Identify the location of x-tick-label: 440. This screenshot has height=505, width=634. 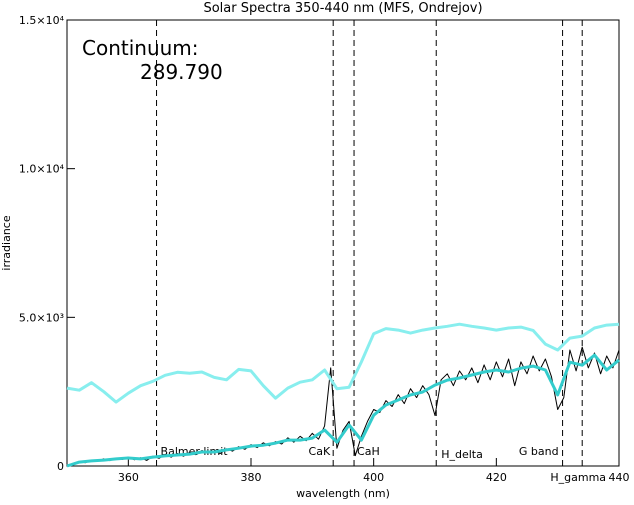
(619, 477).